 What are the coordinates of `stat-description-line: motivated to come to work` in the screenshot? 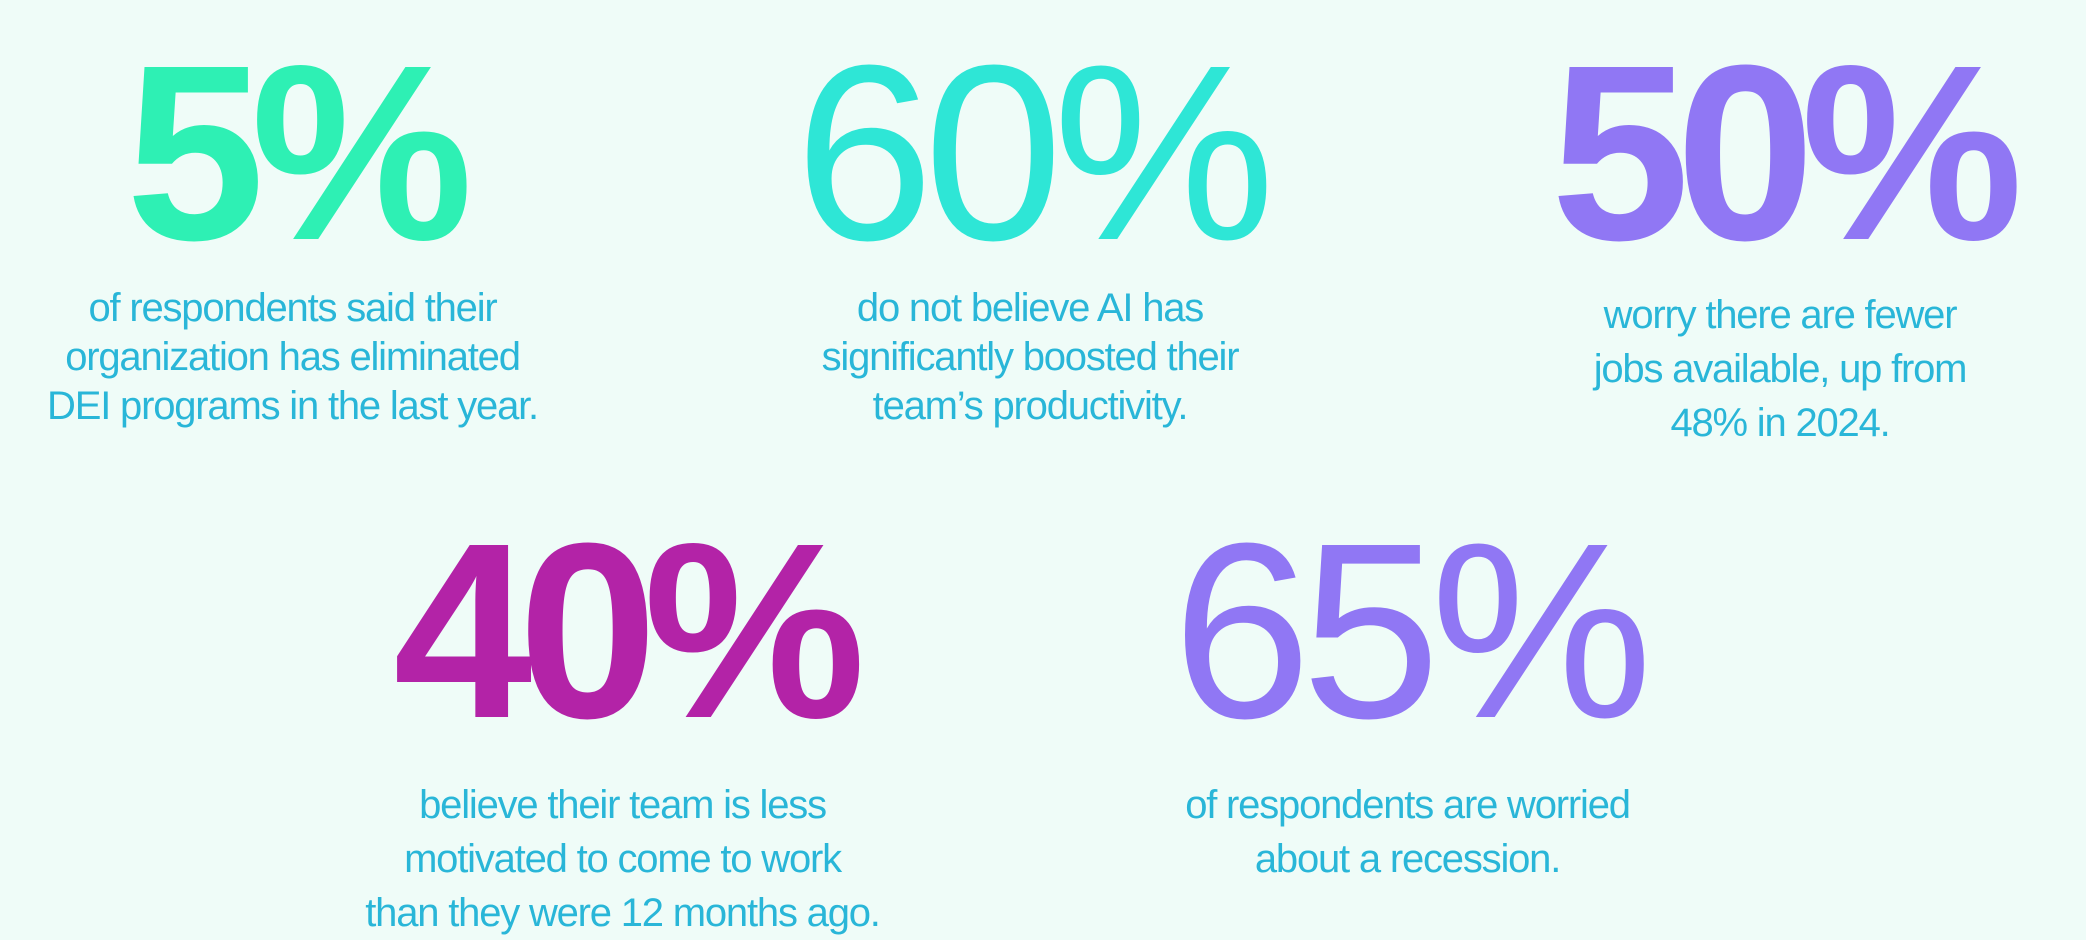 It's located at (623, 859).